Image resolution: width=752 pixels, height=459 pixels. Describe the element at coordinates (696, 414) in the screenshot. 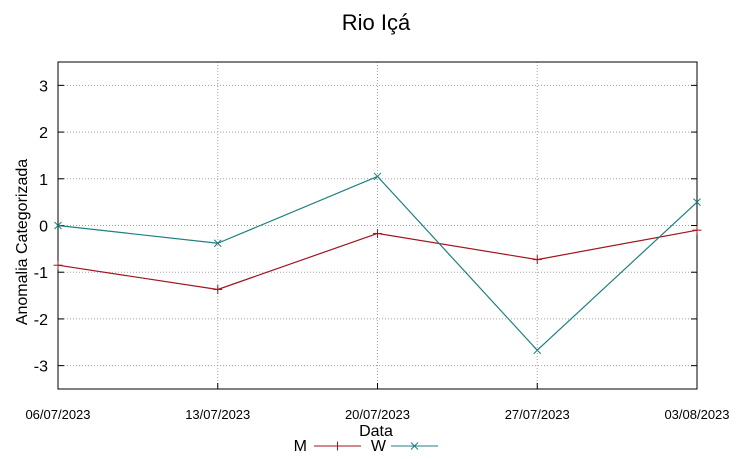

I see `x-tick-label: 03/08/2023` at that location.